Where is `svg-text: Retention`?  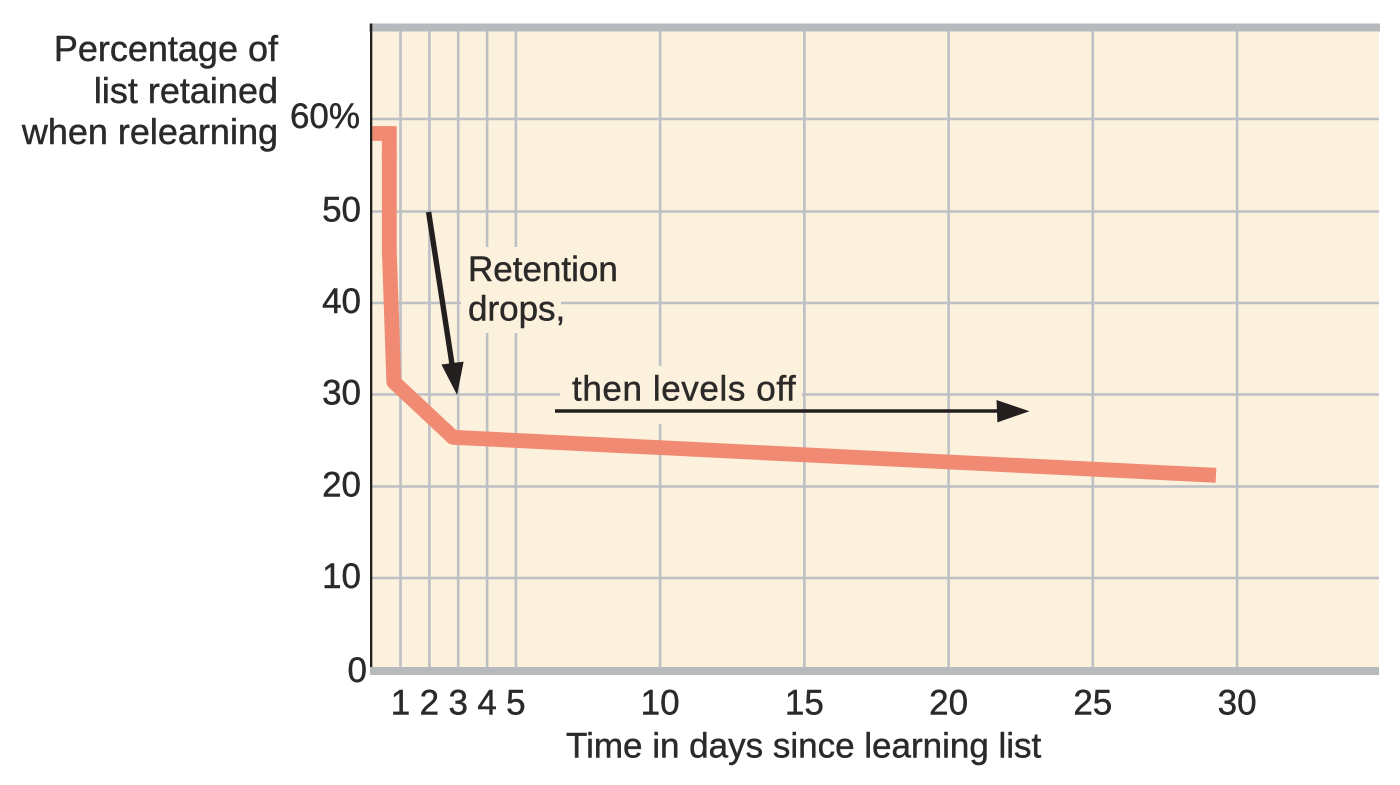
svg-text: Retention is located at coordinates (543, 269).